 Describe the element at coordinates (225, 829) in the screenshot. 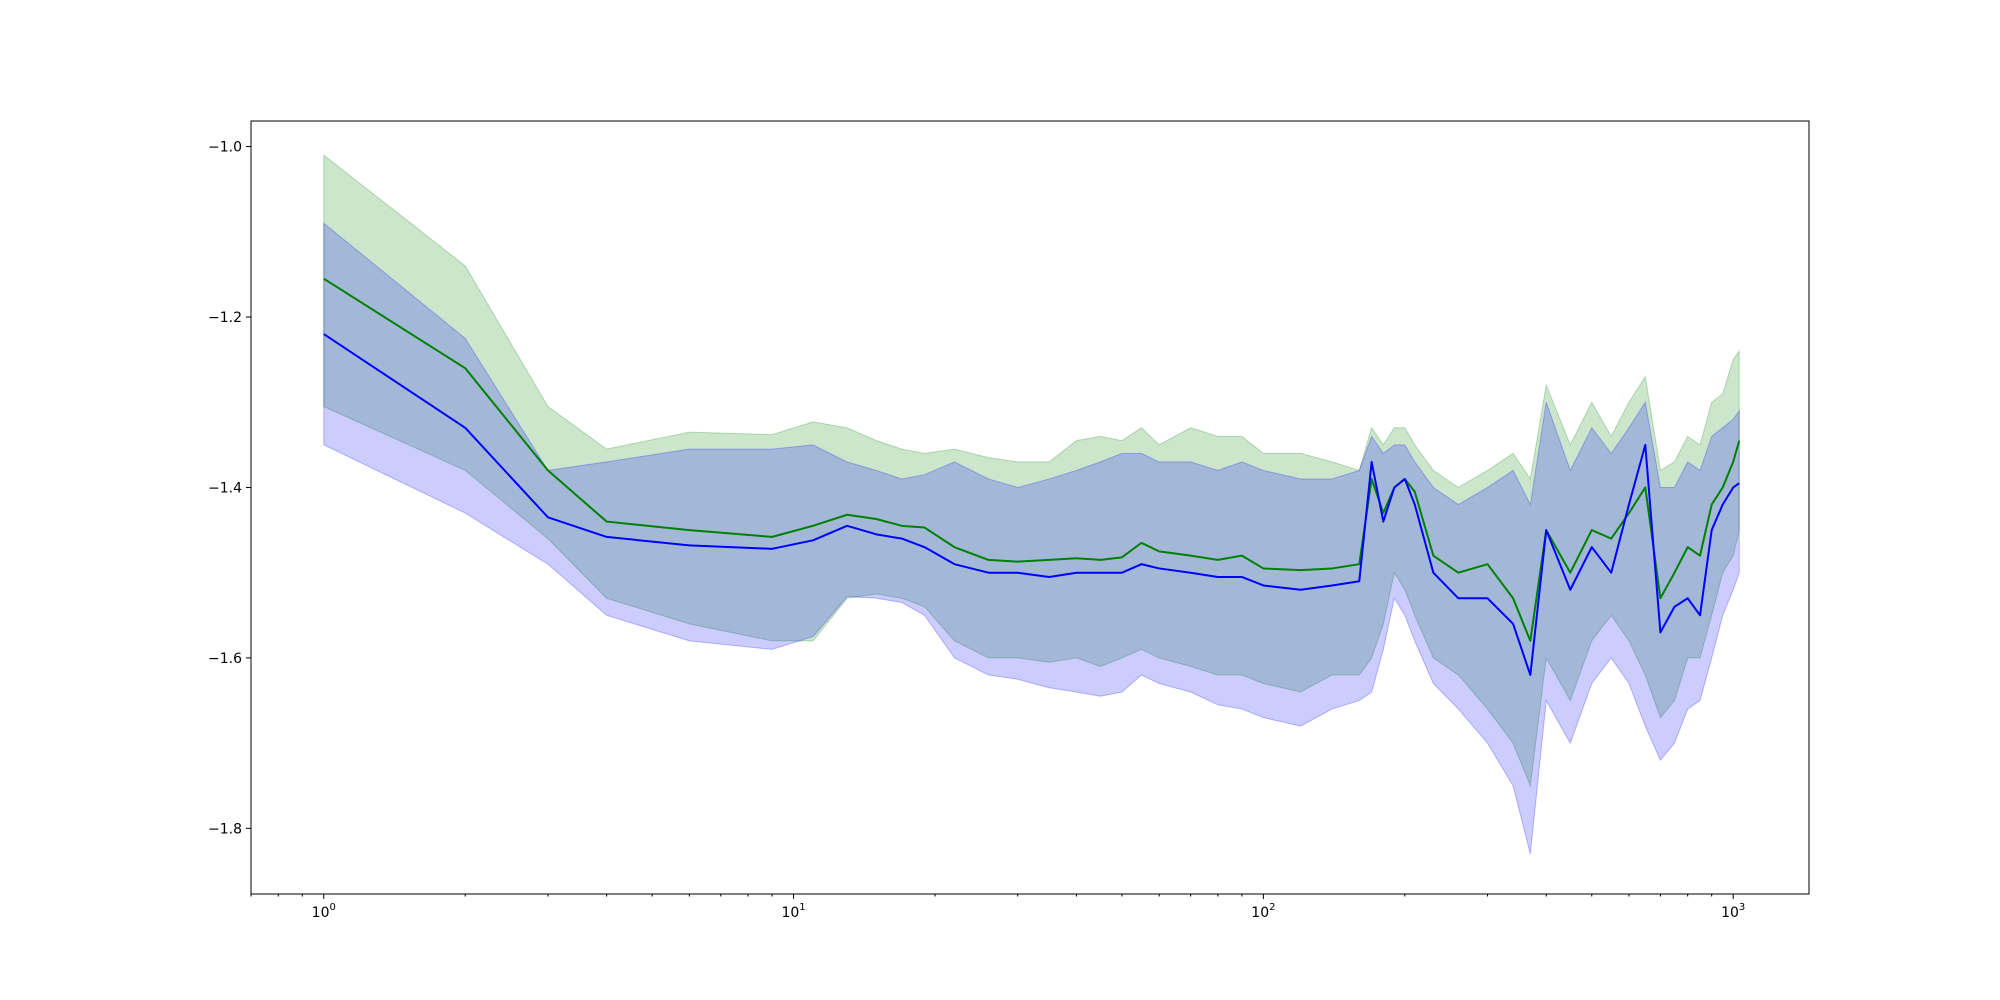

I see `y-tick-label: −1.8` at that location.